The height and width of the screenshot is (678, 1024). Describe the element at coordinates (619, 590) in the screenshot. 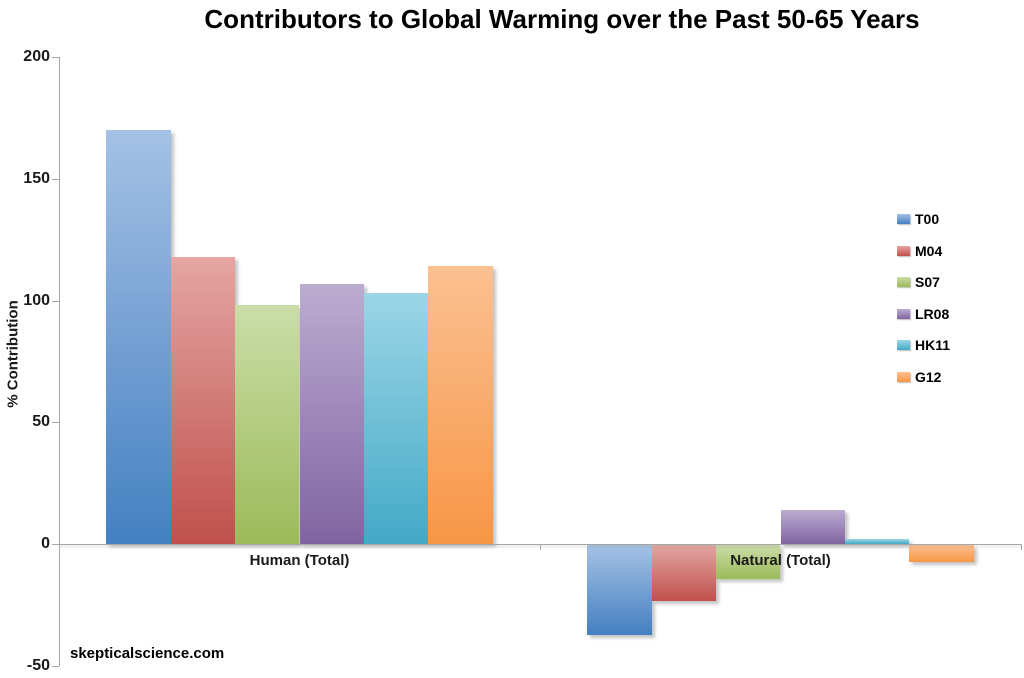

I see `bar-t00-natural` at that location.